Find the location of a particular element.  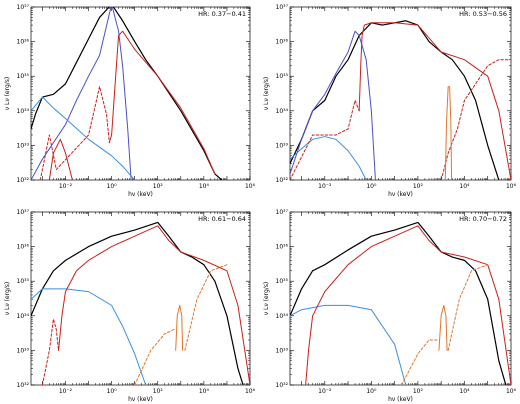

hr-annotation: HR: 0.53−0.56 is located at coordinates (483, 14).